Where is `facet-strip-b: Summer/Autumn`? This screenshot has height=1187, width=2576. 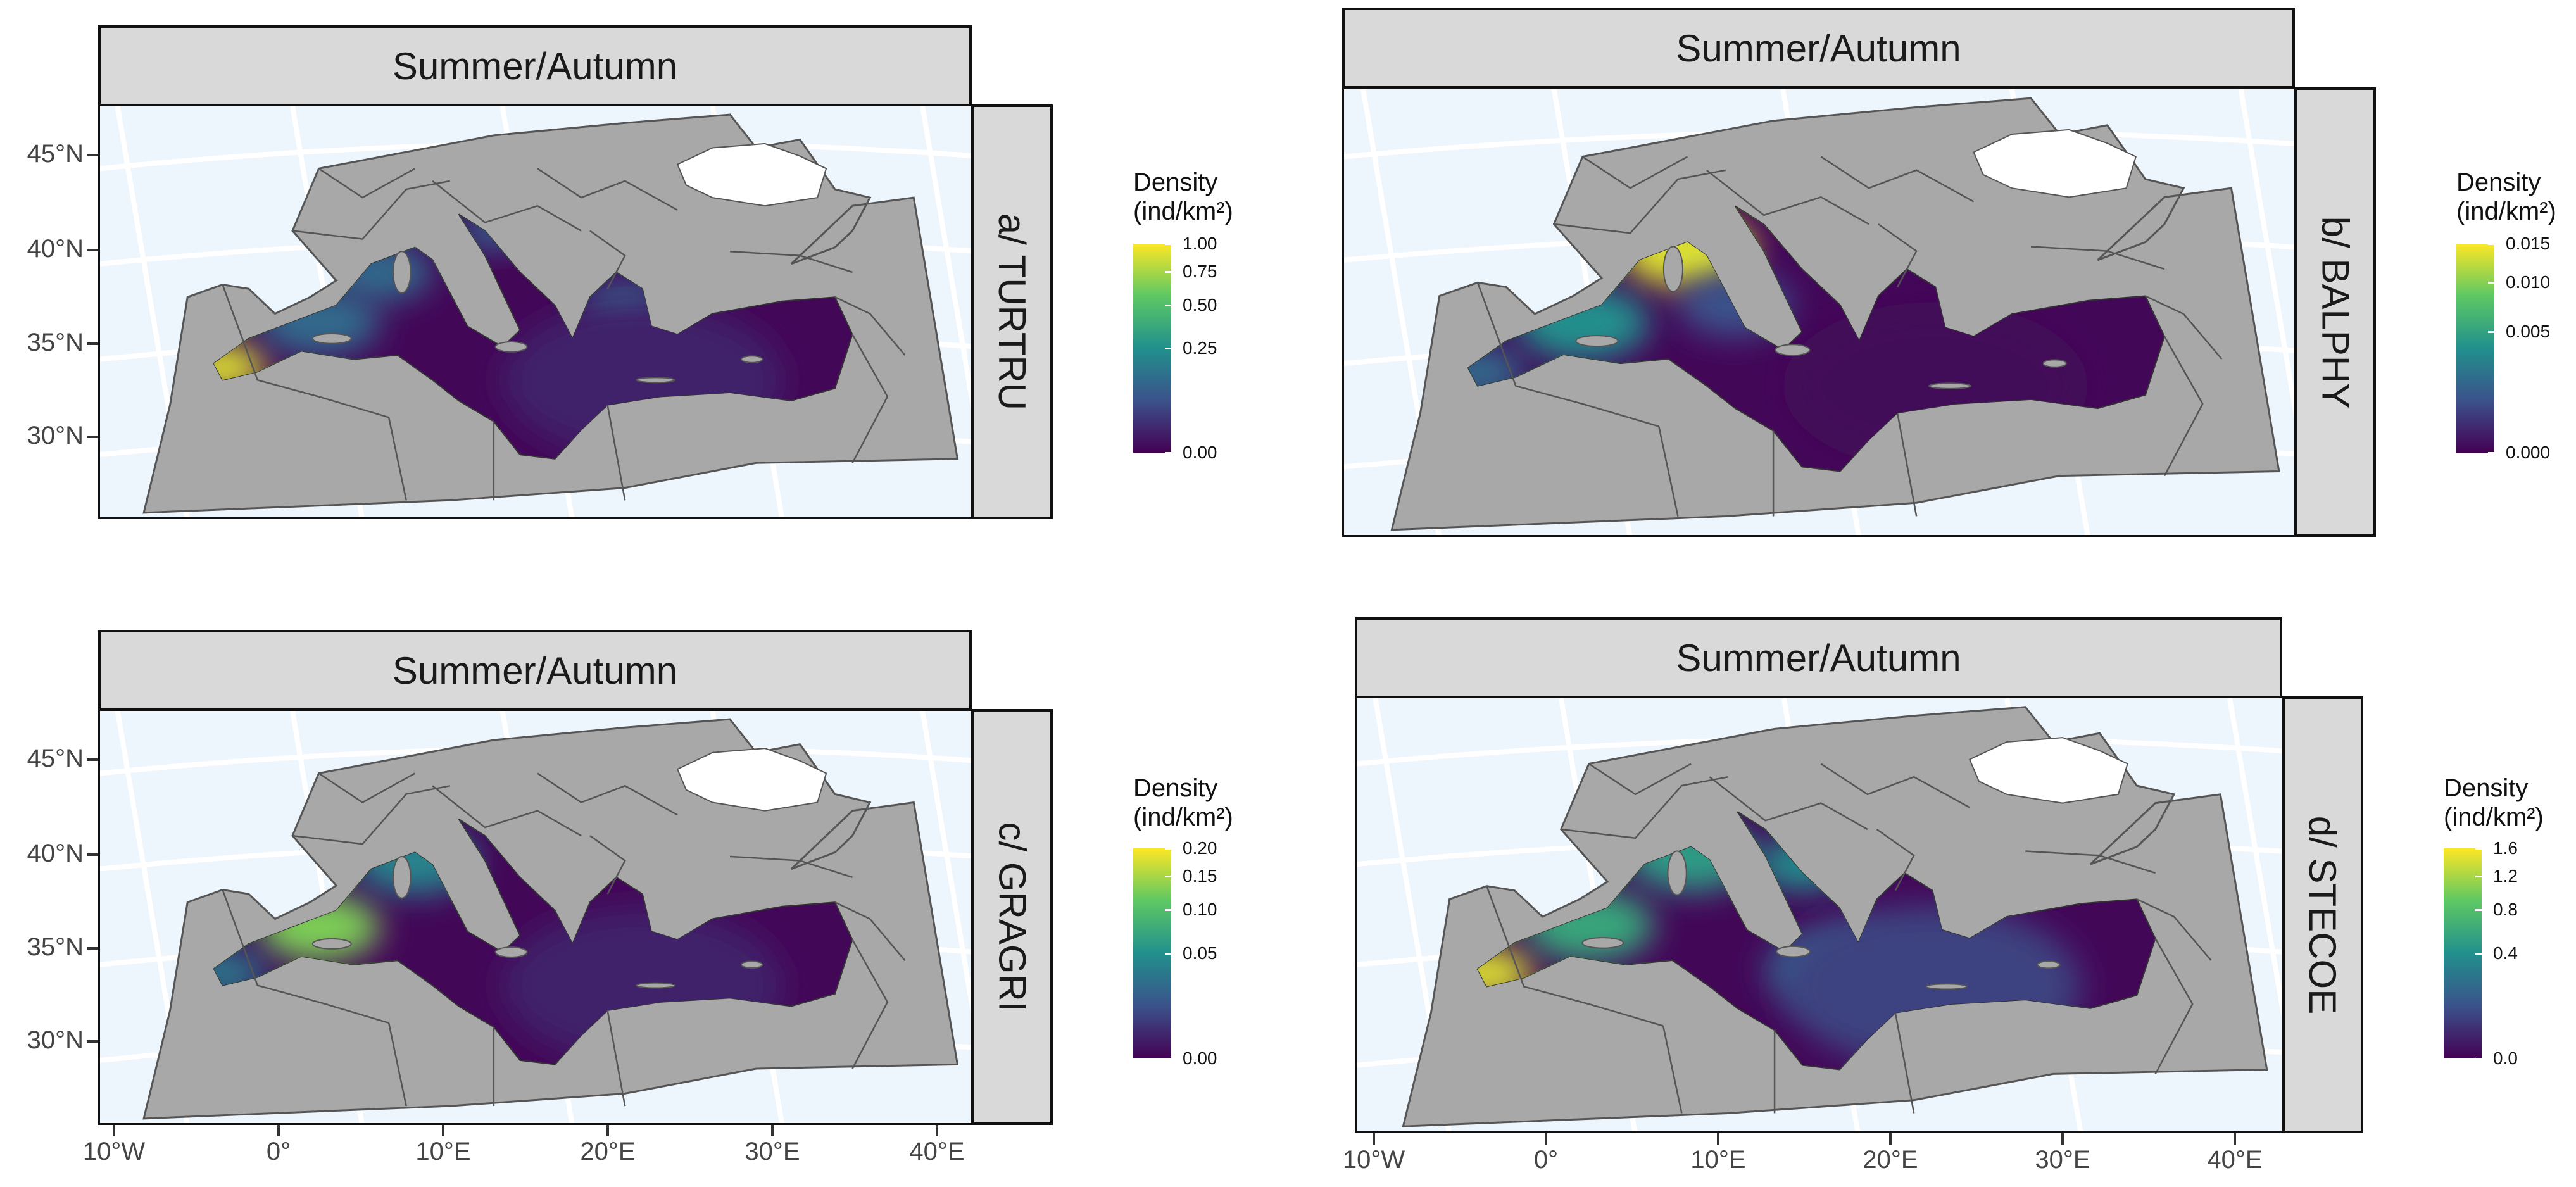 facet-strip-b: Summer/Autumn is located at coordinates (1818, 48).